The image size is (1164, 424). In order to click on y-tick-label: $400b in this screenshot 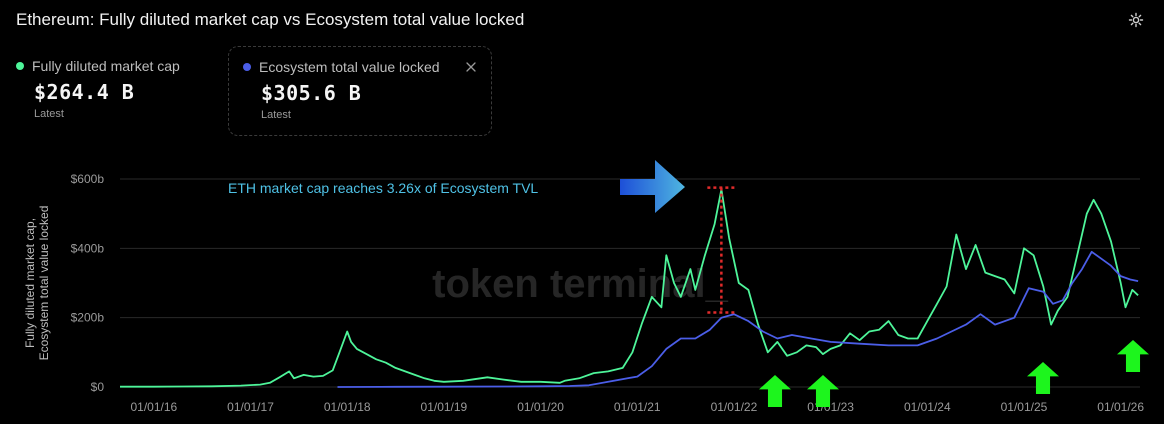, I will do `click(88, 248)`.